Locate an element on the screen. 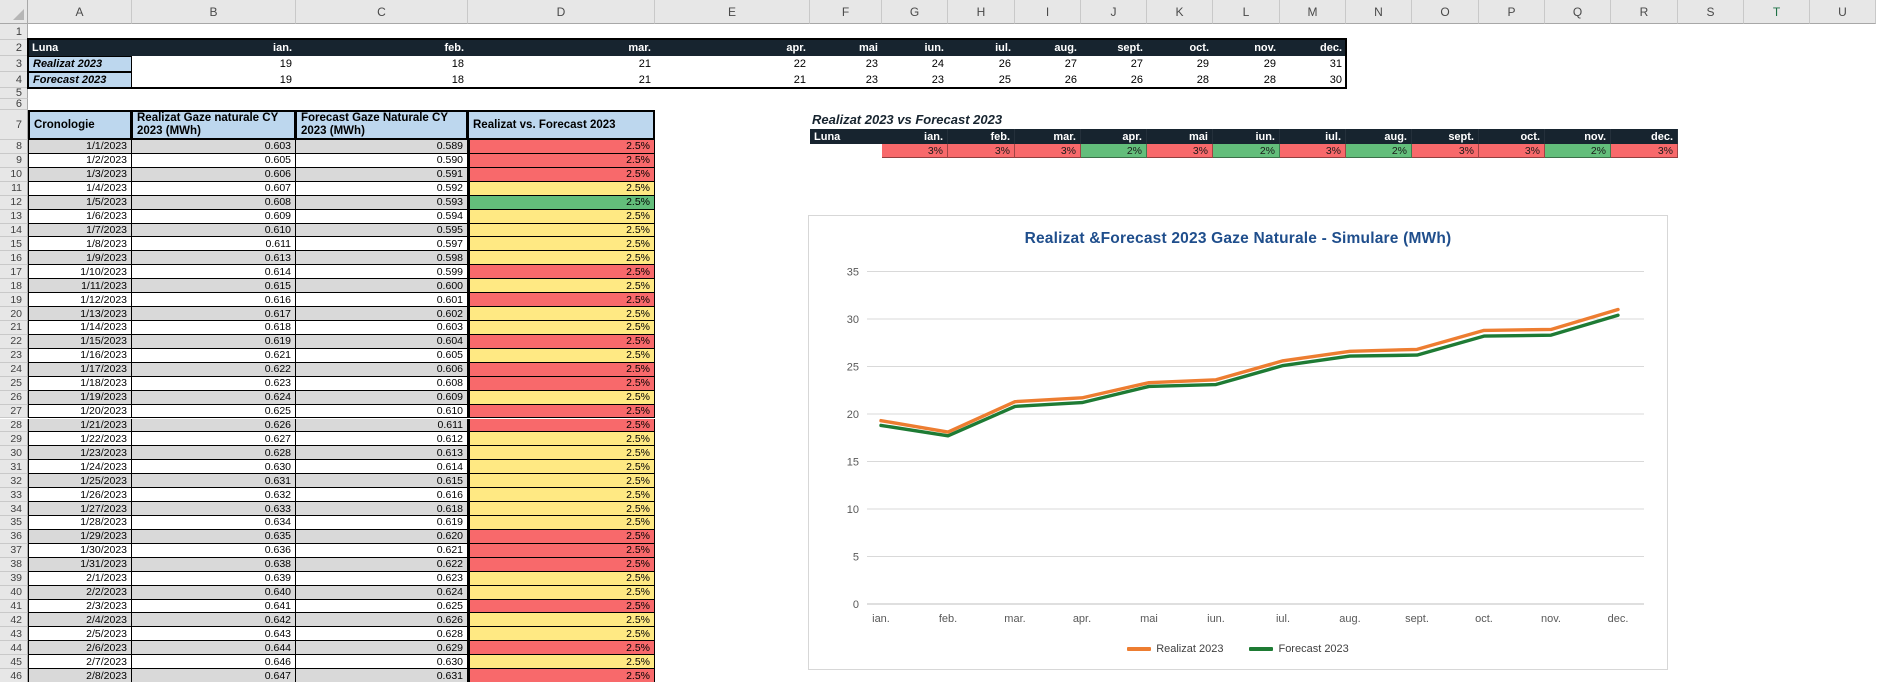 Image resolution: width=1886 pixels, height=682 pixels. select-all-button is located at coordinates (14, 12).